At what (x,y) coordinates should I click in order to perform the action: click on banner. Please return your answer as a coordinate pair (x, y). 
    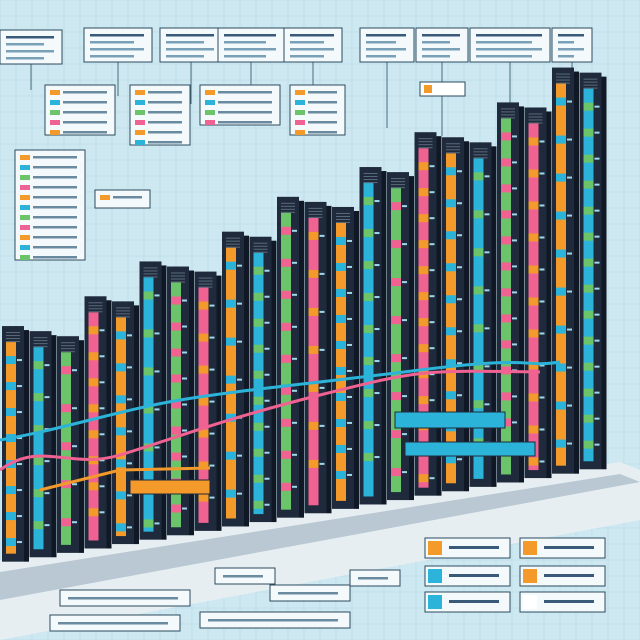
    Looking at the image, I should click on (470, 449).